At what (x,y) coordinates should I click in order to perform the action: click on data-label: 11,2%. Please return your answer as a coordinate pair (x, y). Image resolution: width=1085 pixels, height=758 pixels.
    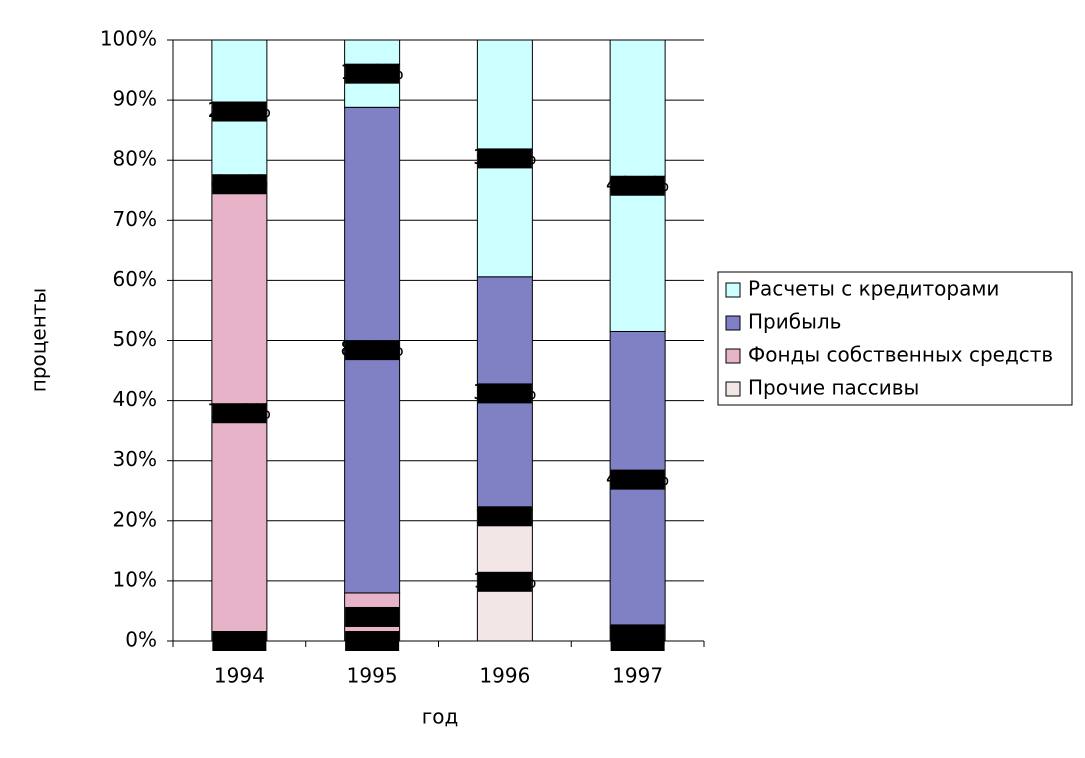
    Looking at the image, I should click on (372, 72).